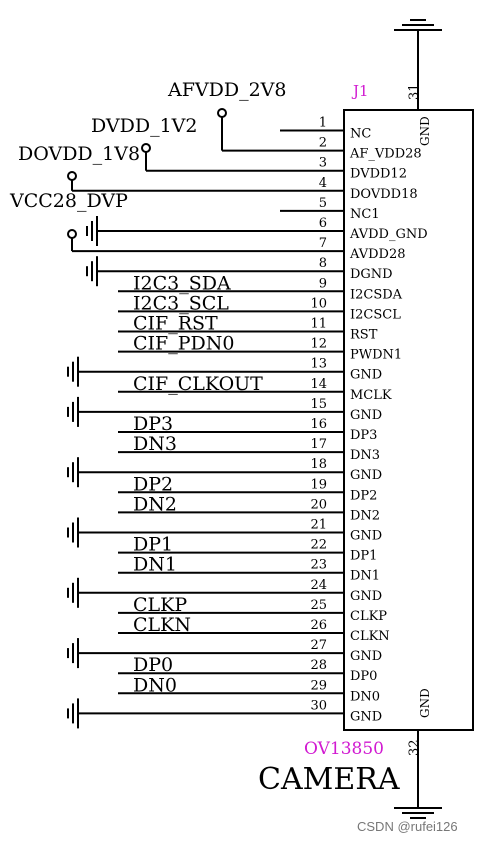 The width and height of the screenshot is (486, 841). Describe the element at coordinates (363, 495) in the screenshot. I see `pin-name-19: DP2` at that location.